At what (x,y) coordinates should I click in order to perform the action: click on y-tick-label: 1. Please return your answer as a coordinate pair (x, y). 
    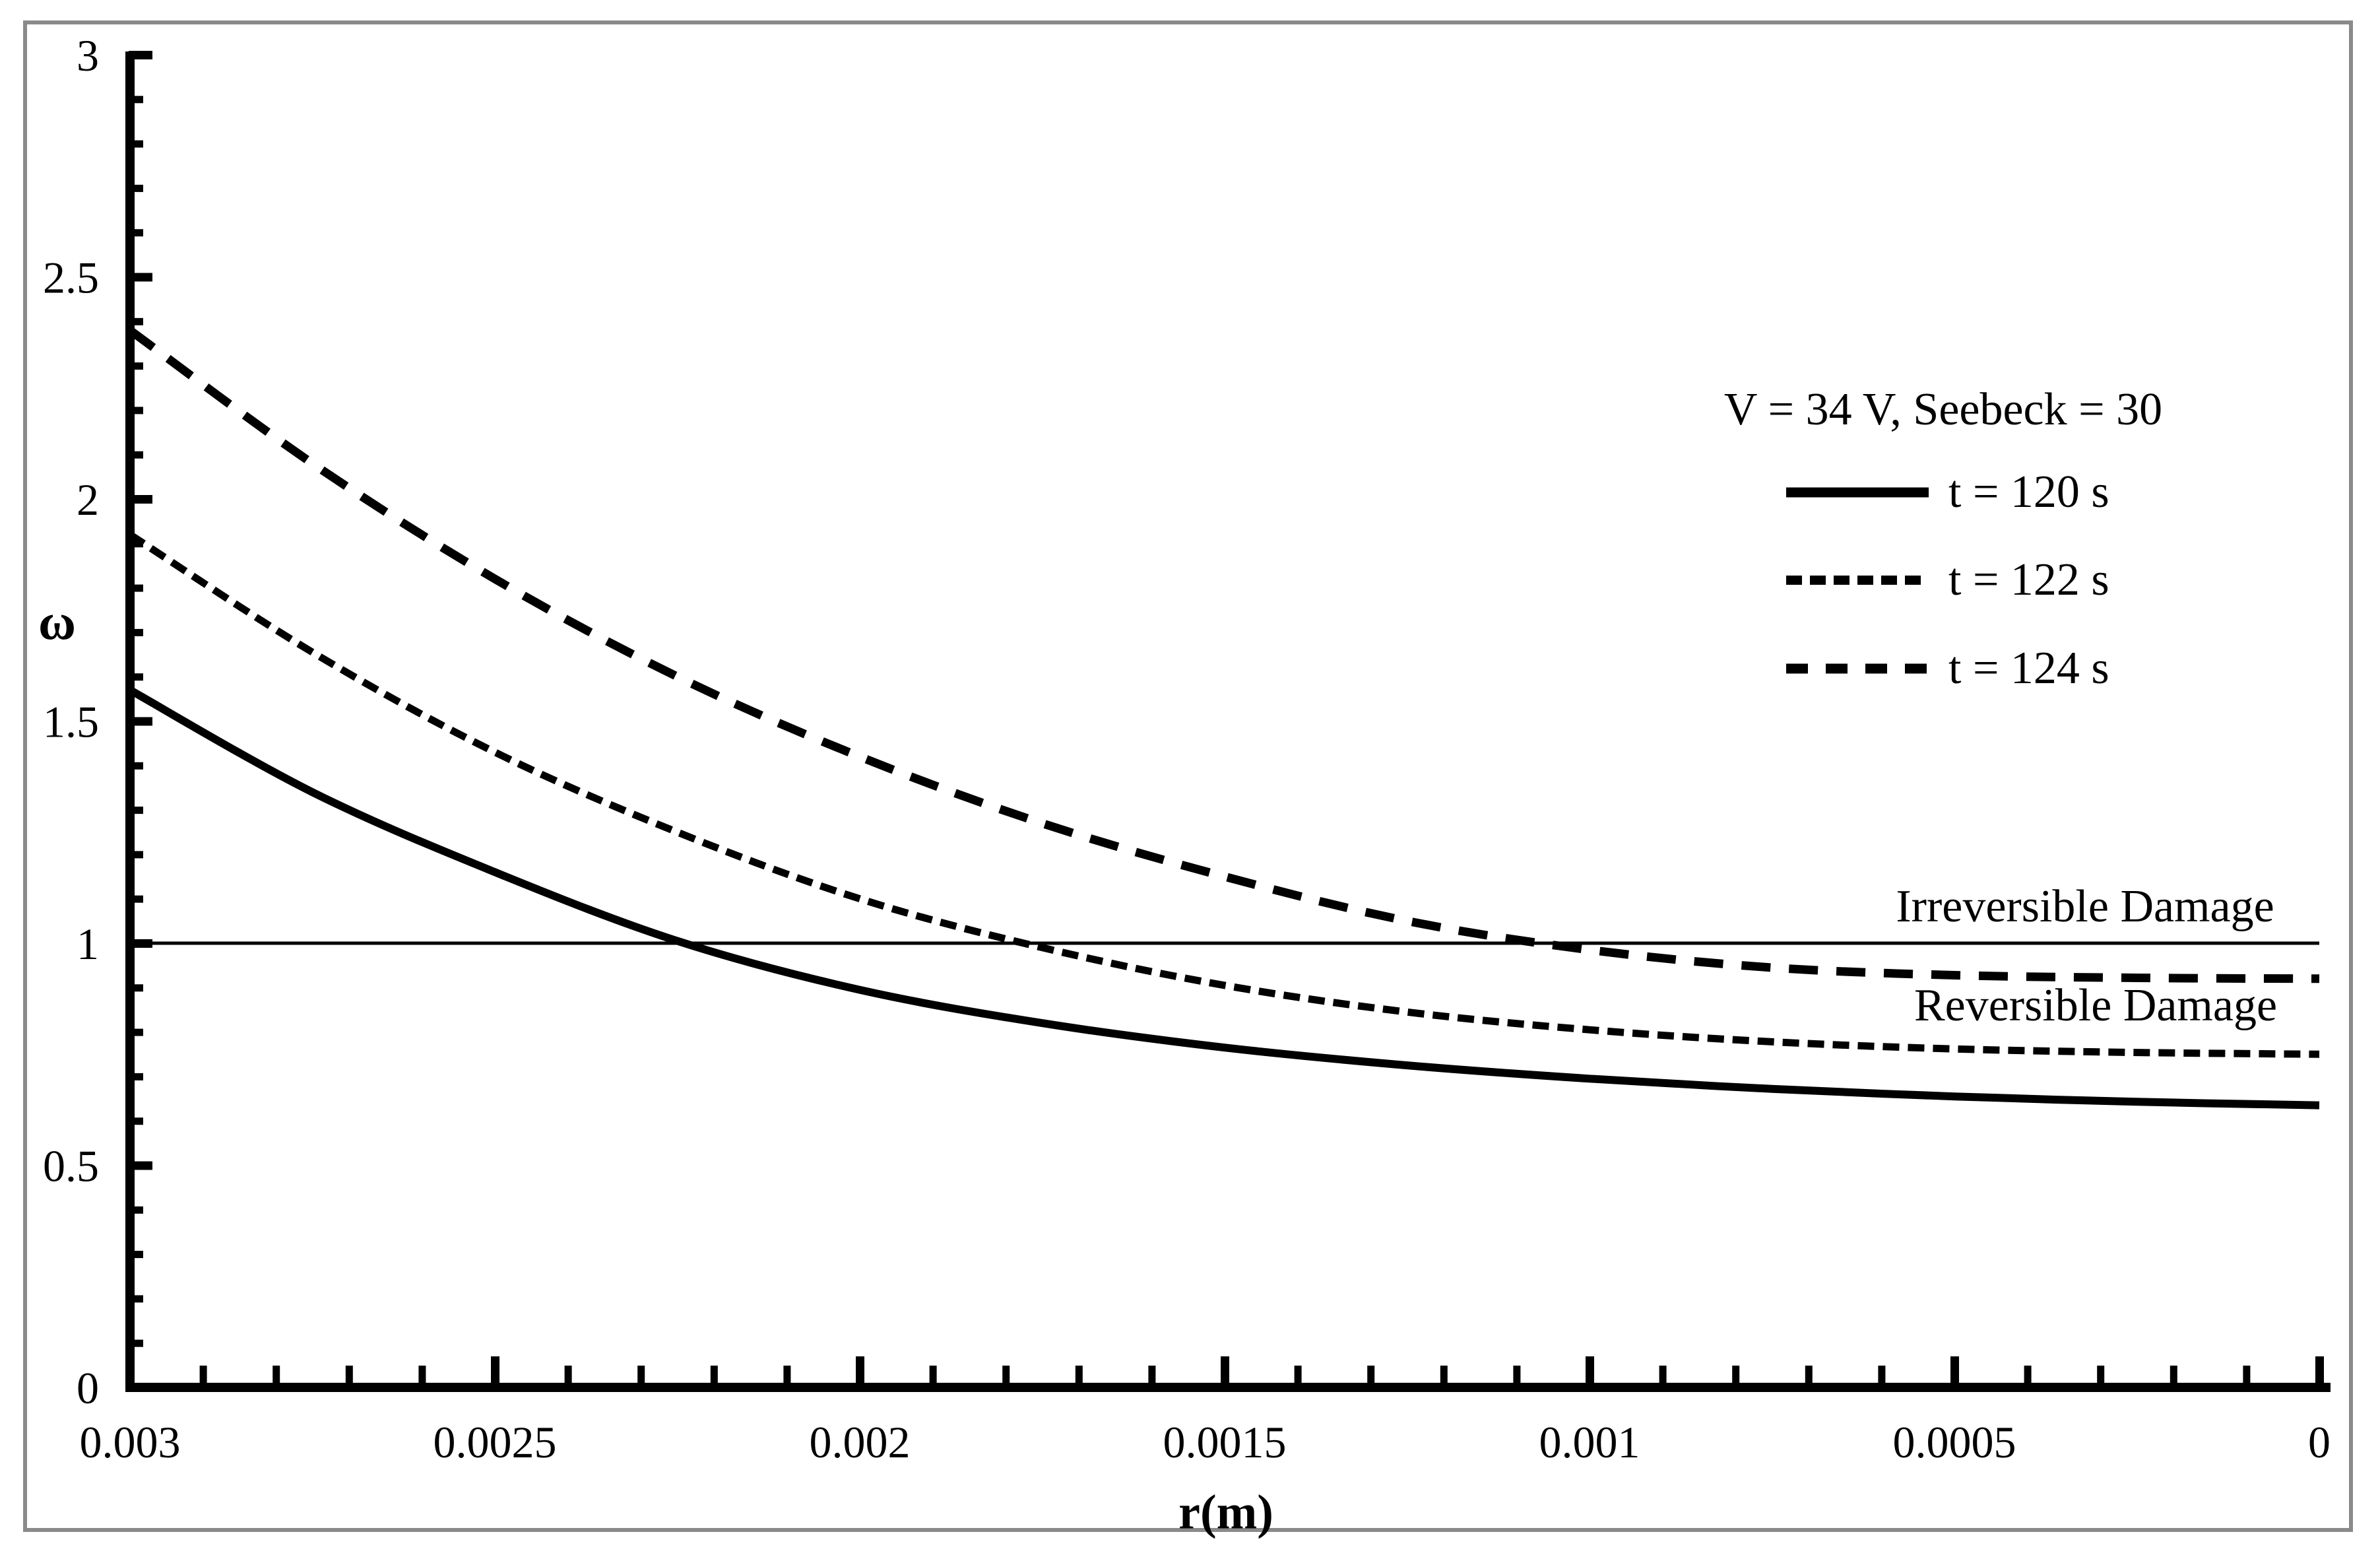
    Looking at the image, I should click on (88, 944).